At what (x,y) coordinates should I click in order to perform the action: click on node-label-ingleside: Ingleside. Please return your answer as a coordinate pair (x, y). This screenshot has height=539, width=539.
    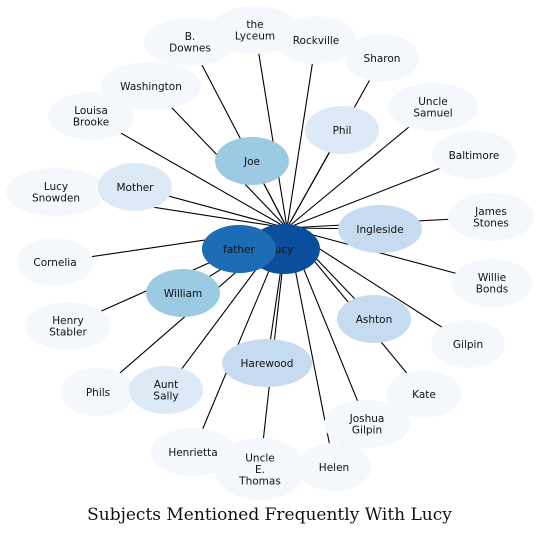
    Looking at the image, I should click on (379, 230).